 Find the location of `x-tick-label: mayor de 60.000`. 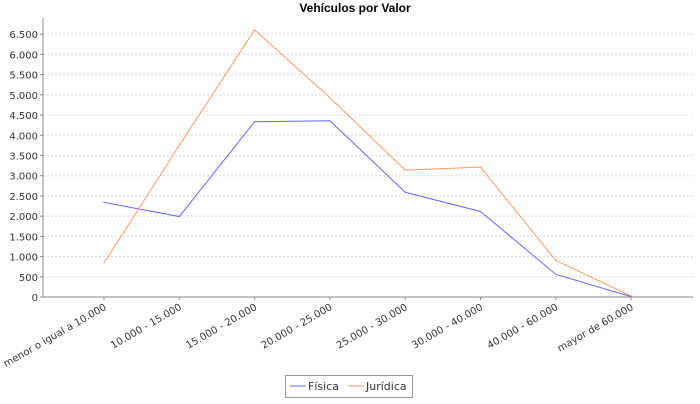

x-tick-label: mayor de 60.000 is located at coordinates (596, 328).